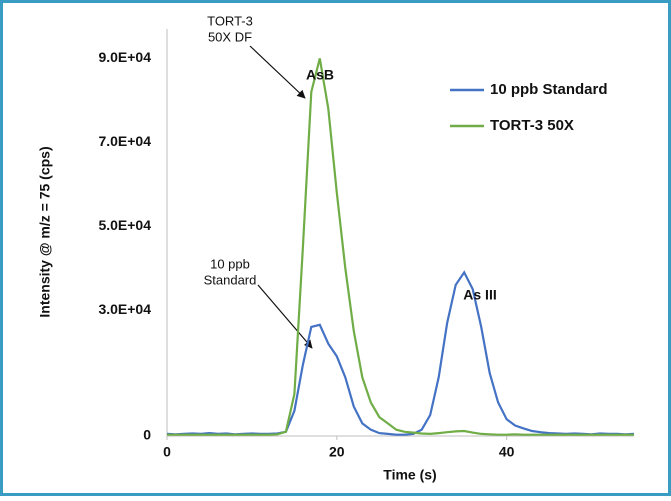  I want to click on legend-label: 10 ppb Standard, so click(549, 89).